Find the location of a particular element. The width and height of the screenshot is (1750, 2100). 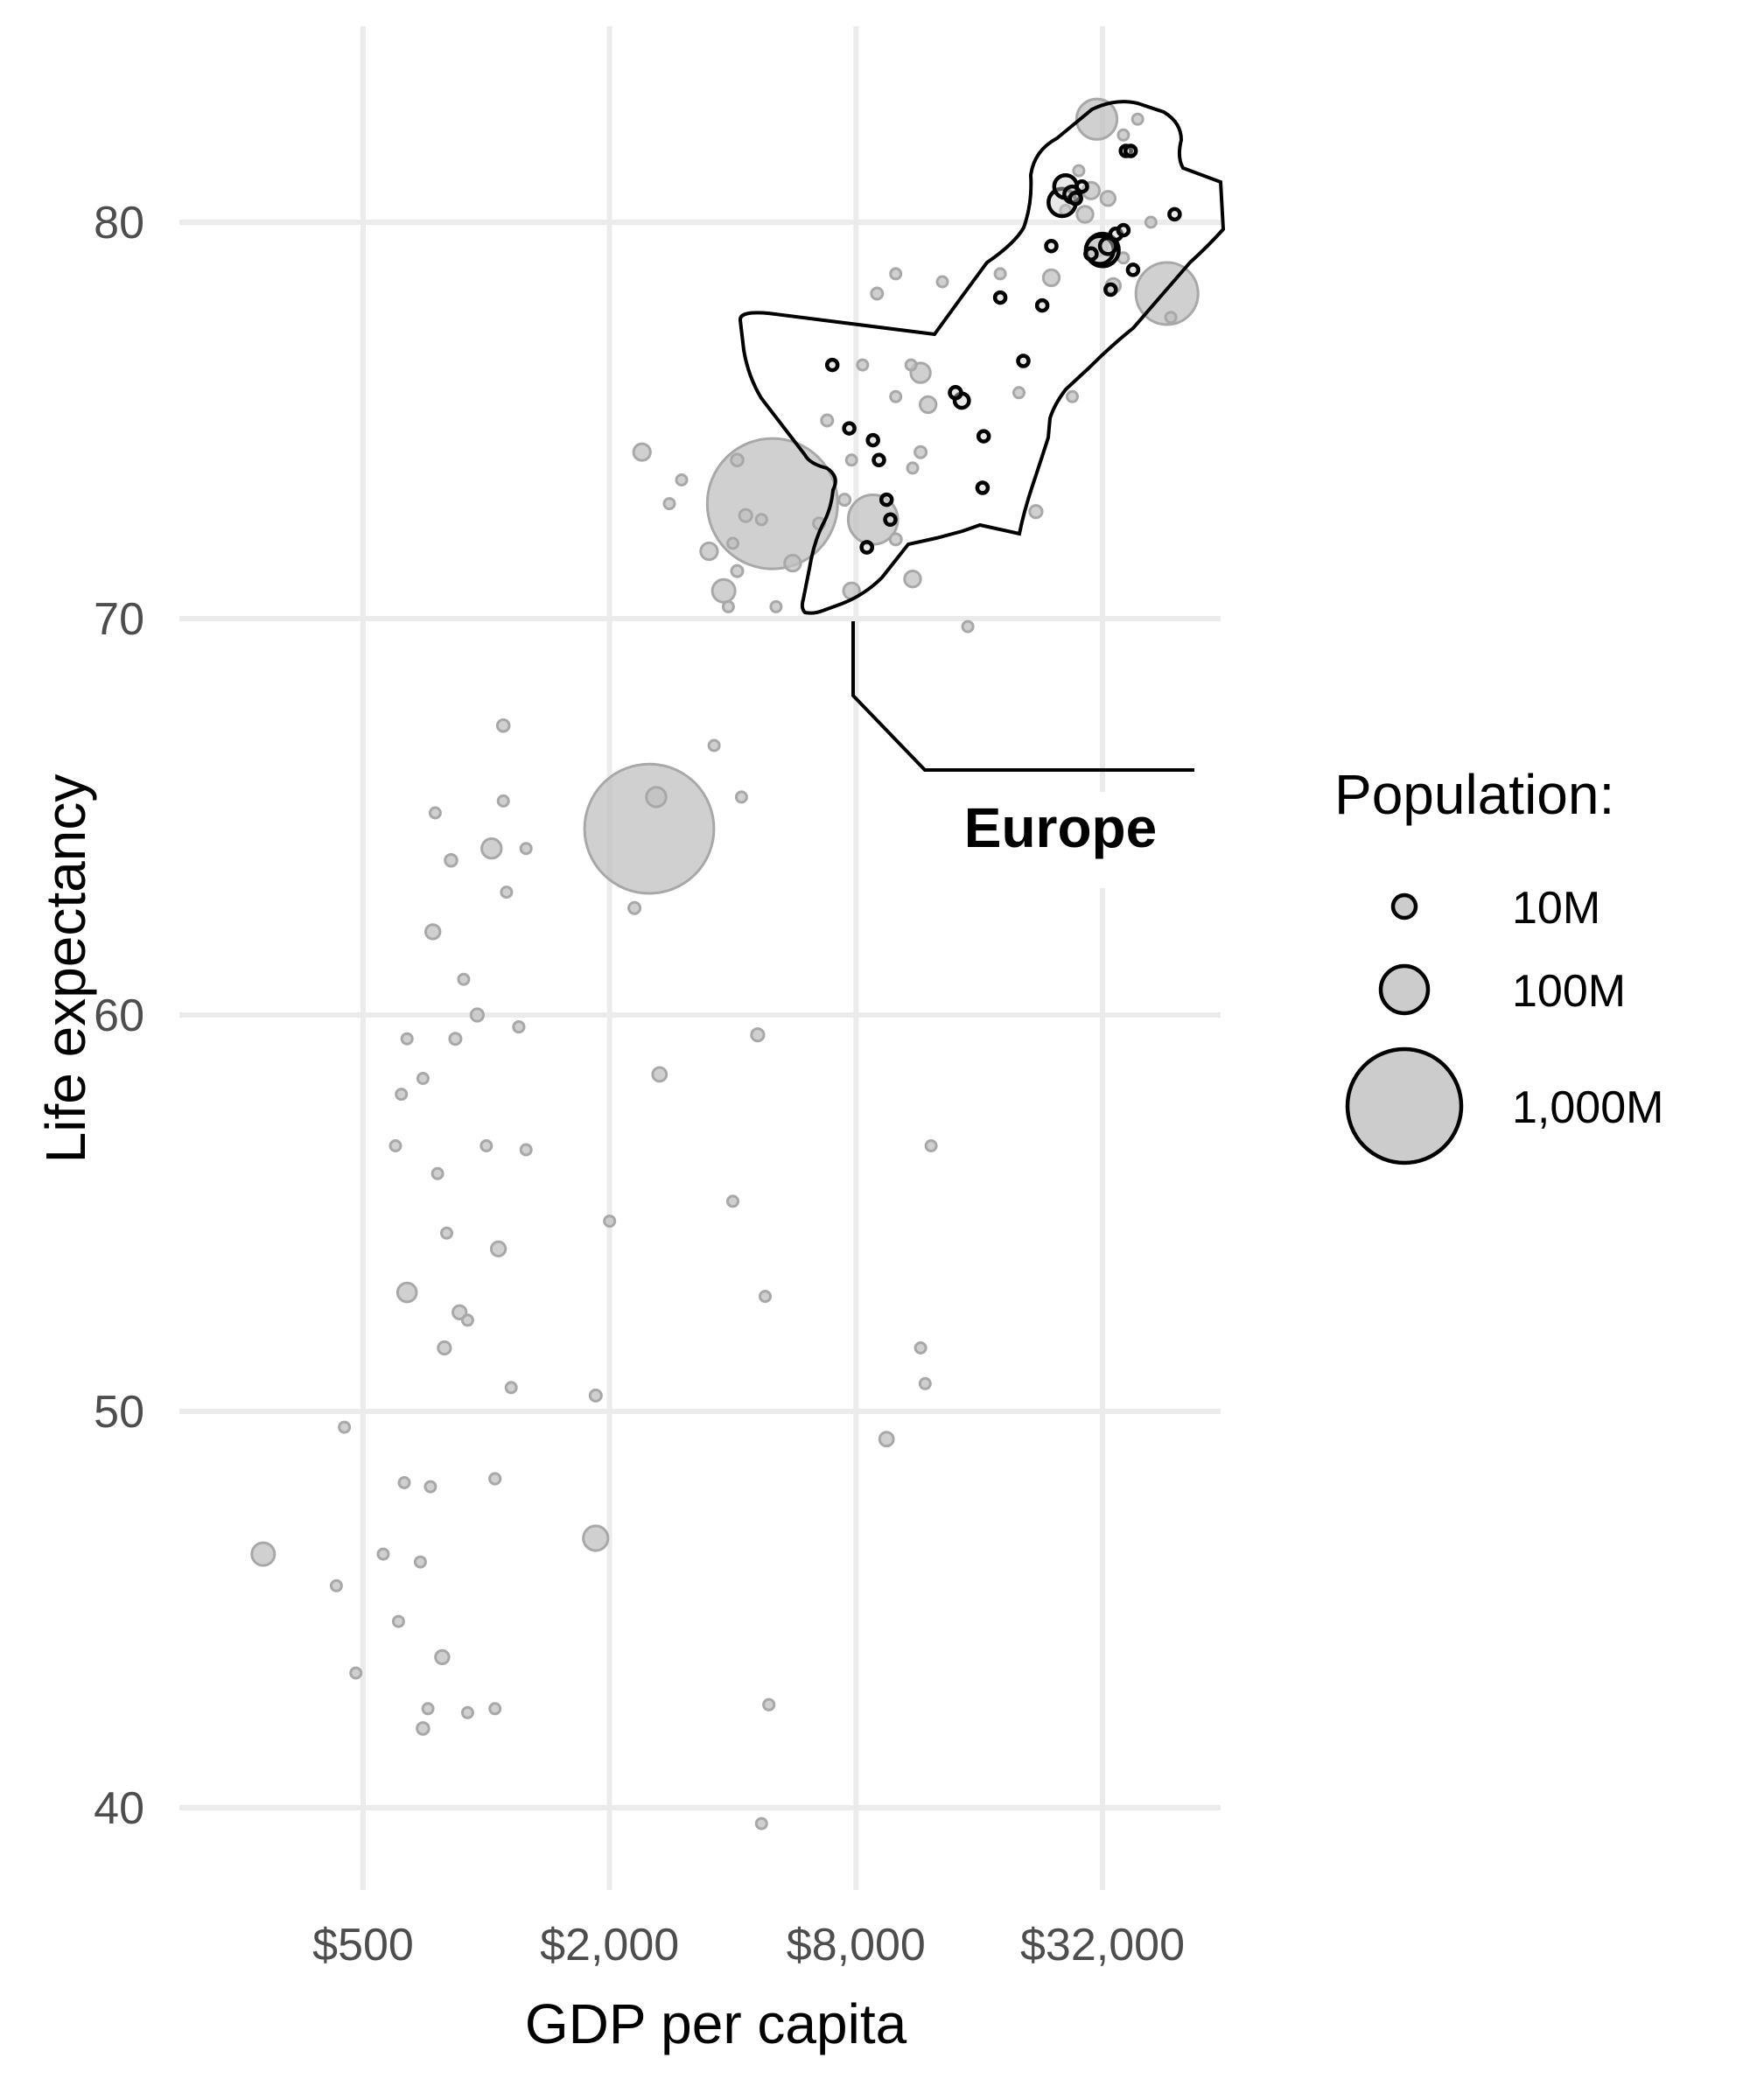

scatter-points-europe is located at coordinates (1003, 349).